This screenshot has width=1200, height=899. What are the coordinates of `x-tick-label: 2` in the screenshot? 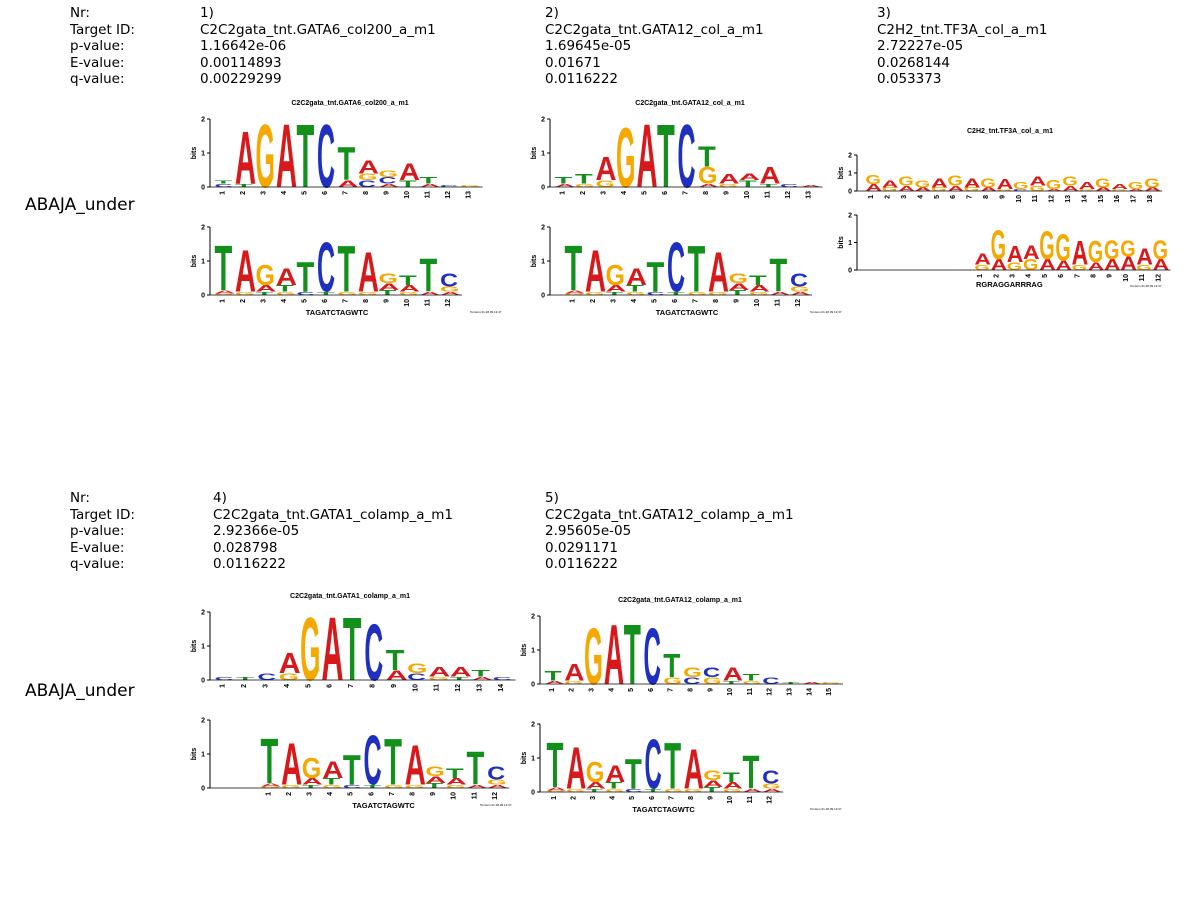 It's located at (583, 193).